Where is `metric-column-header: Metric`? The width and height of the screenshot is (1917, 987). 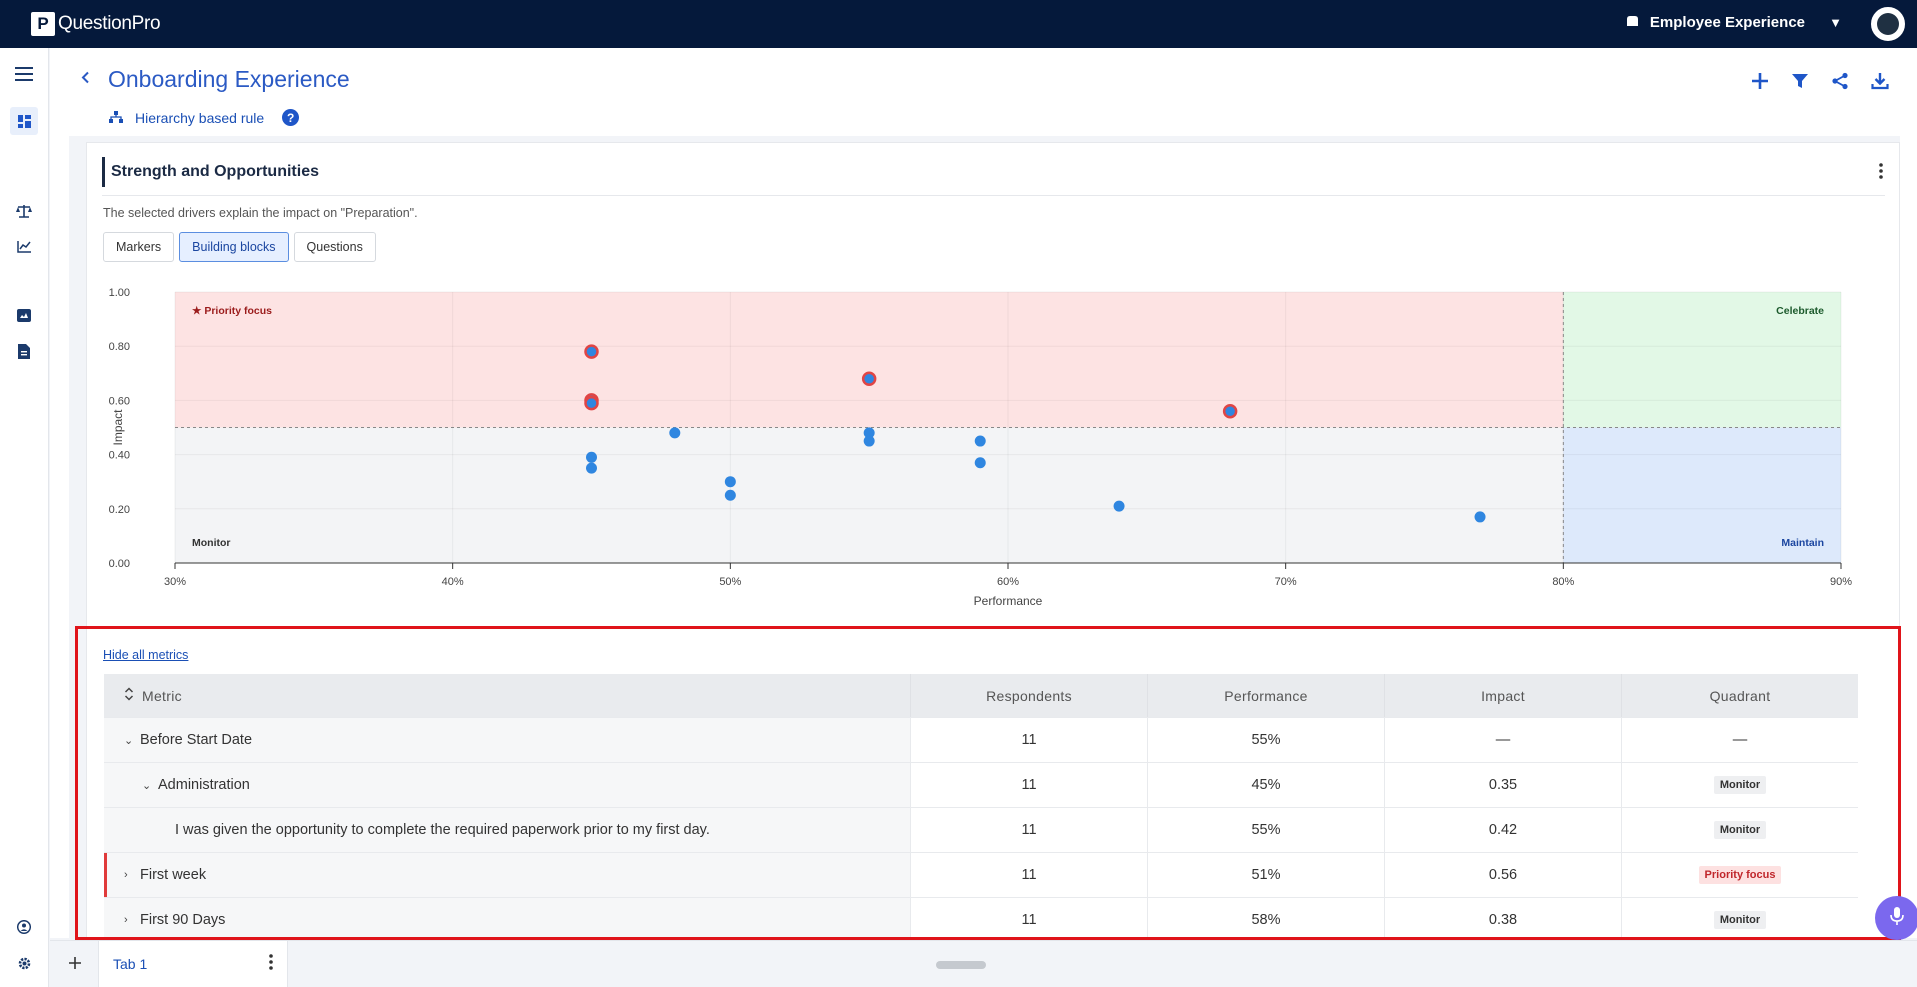
metric-column-header: Metric is located at coordinates (507, 695).